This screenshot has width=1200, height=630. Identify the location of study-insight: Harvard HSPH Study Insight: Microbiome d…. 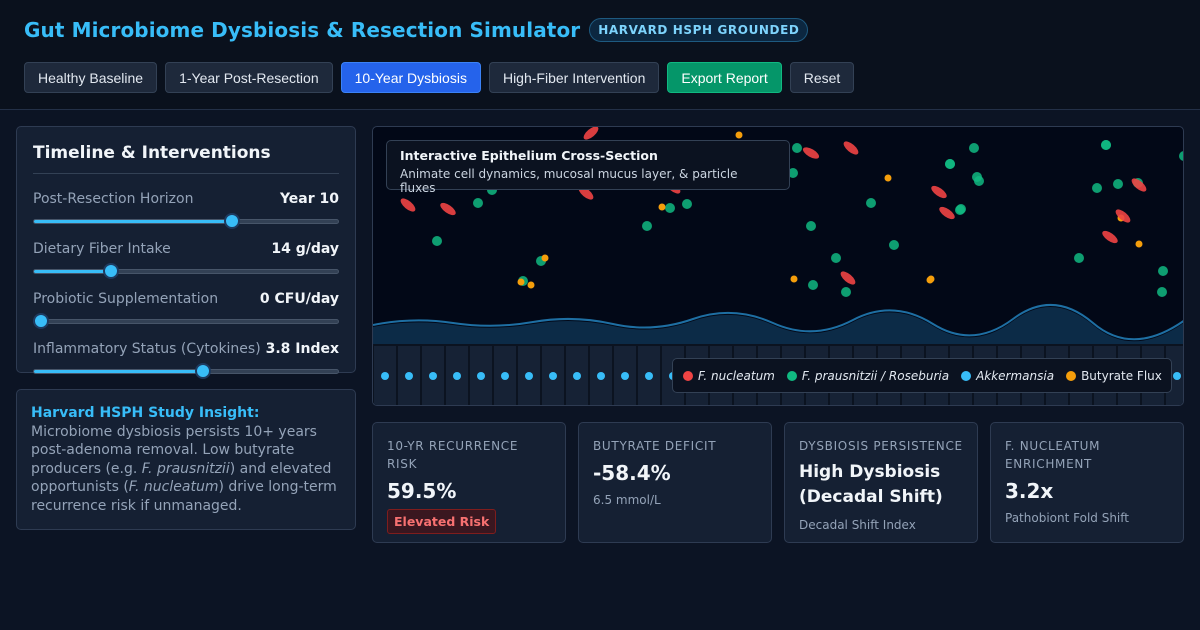
(186, 459).